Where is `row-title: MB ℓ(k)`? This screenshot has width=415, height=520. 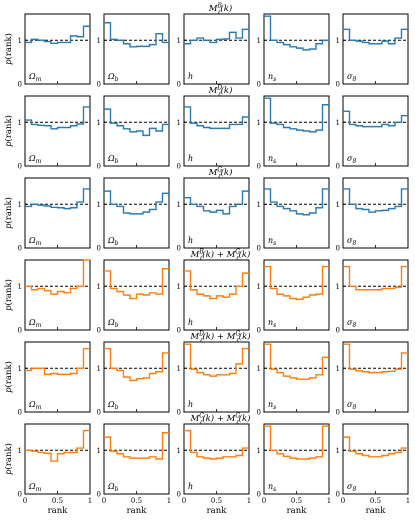 row-title: MB ℓ(k) is located at coordinates (220, 10).